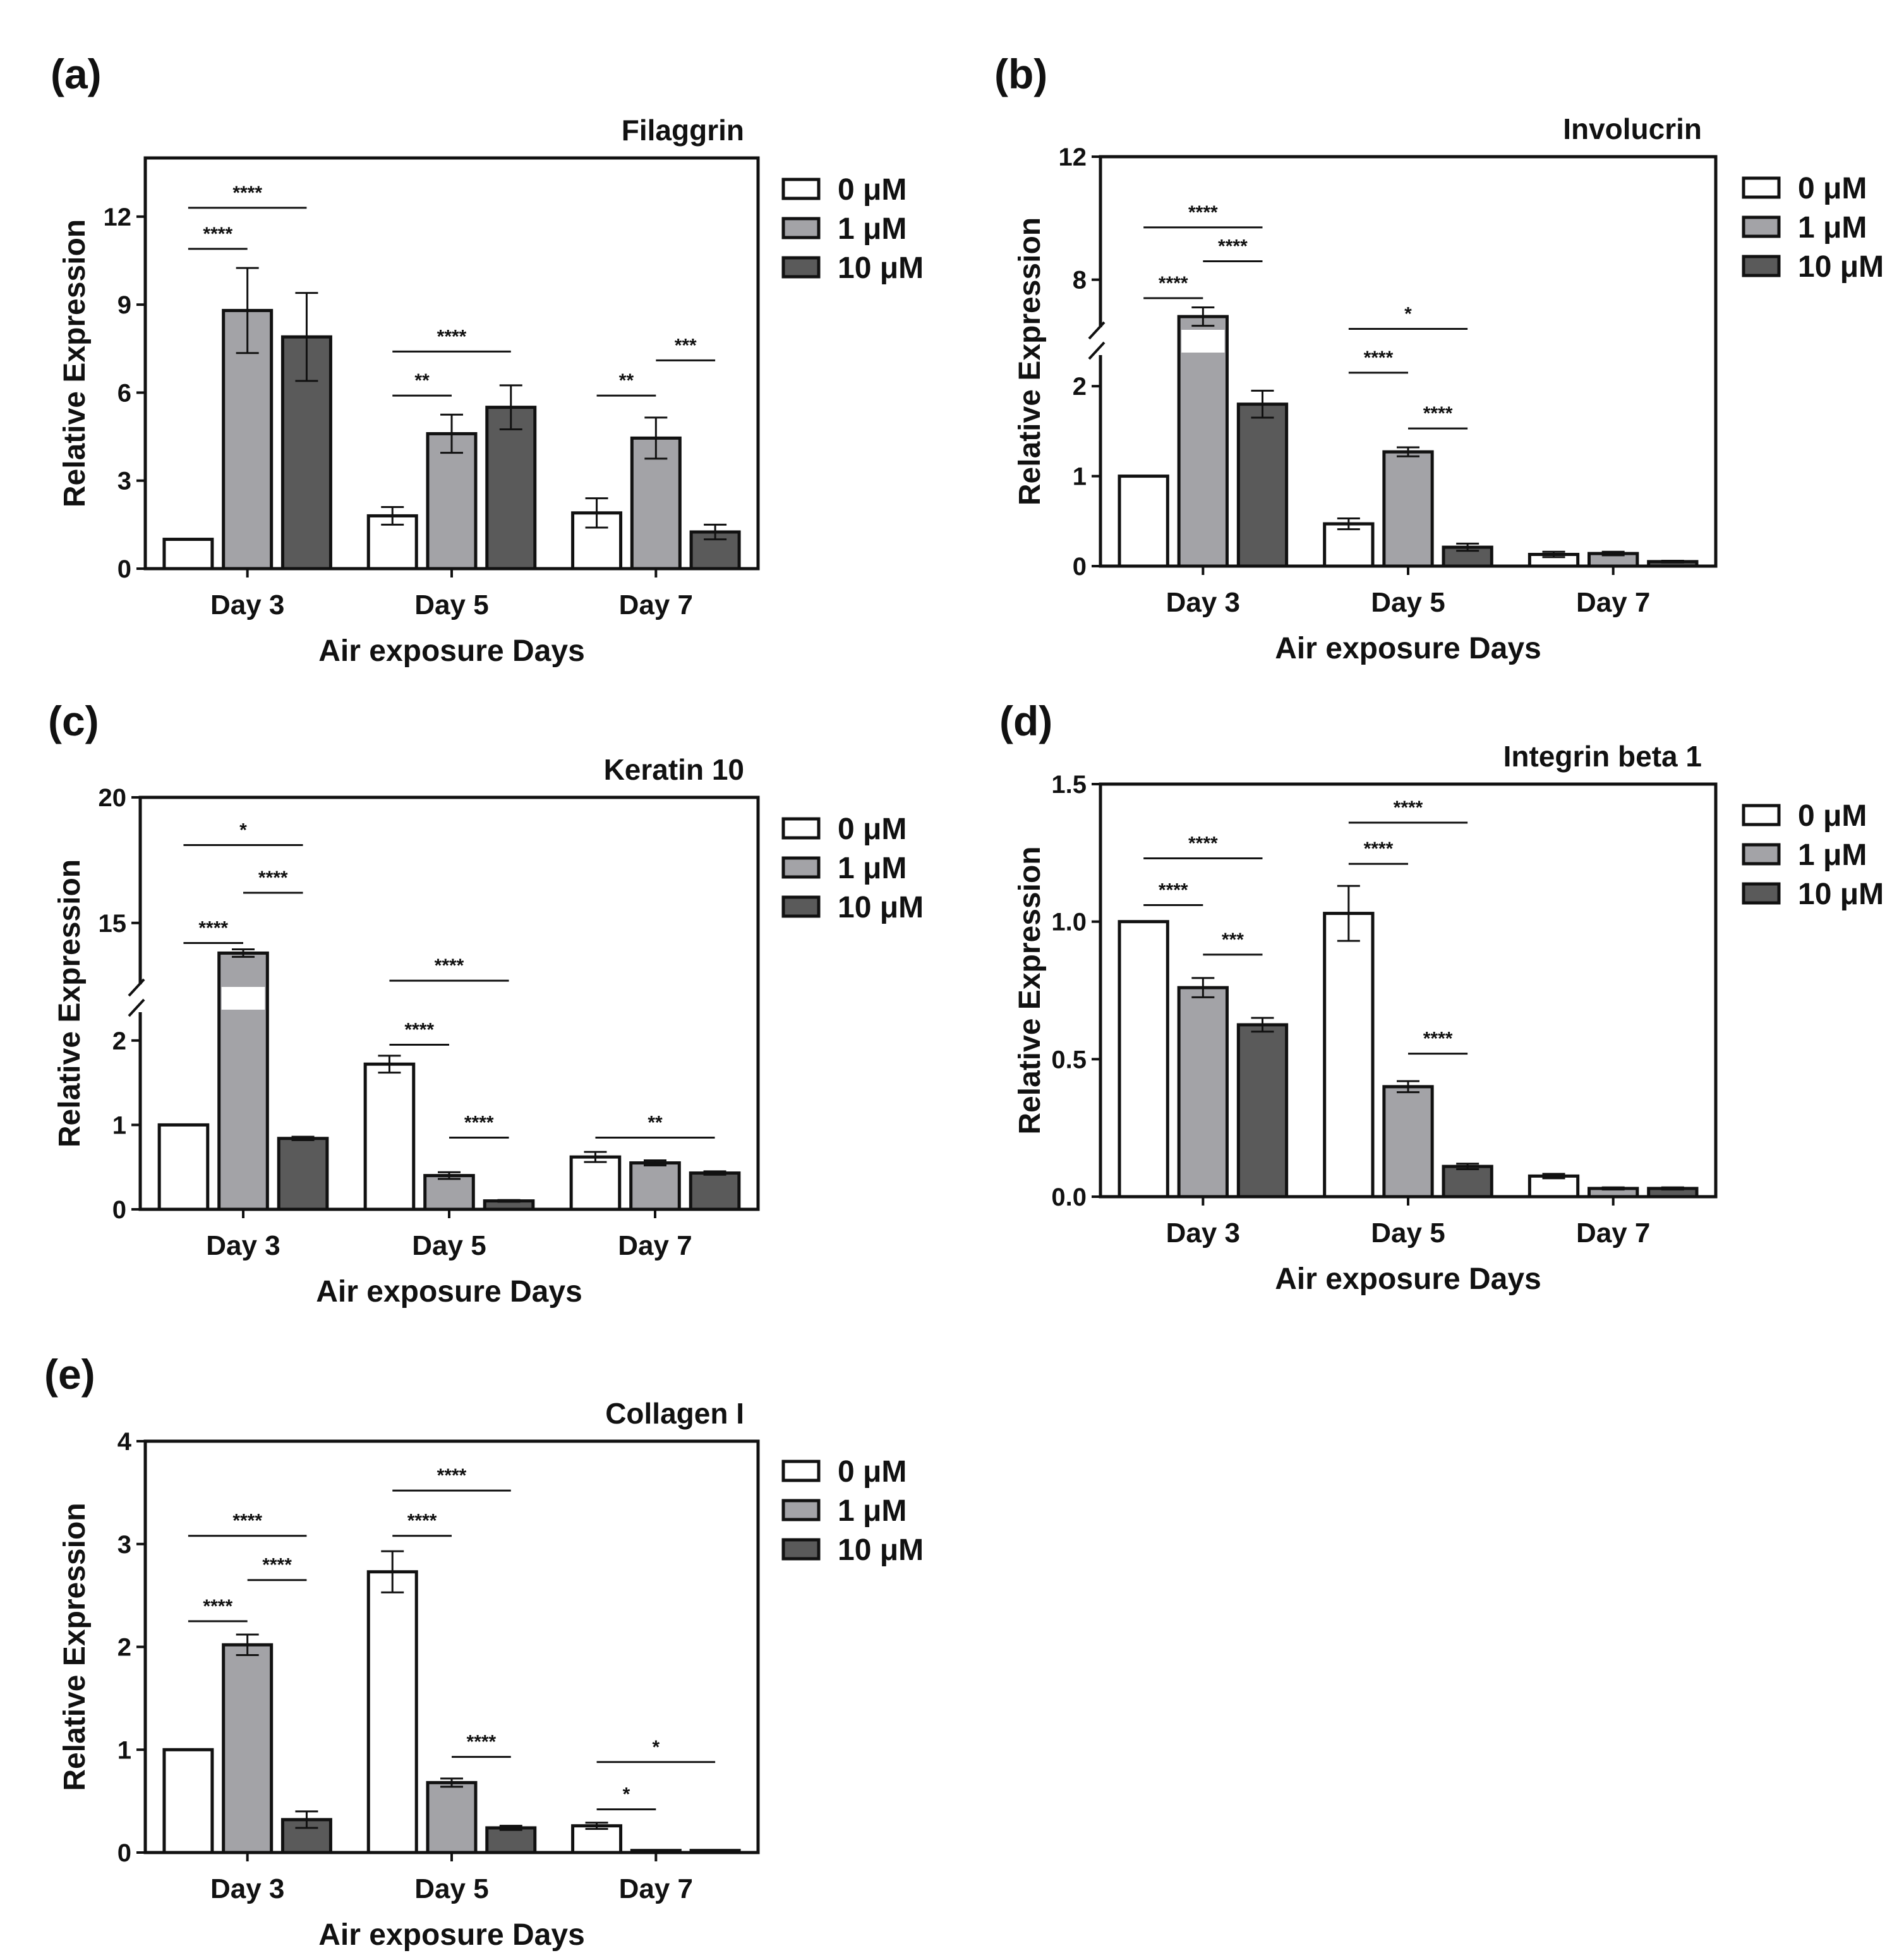  I want to click on chart-title: Filaggrin, so click(683, 130).